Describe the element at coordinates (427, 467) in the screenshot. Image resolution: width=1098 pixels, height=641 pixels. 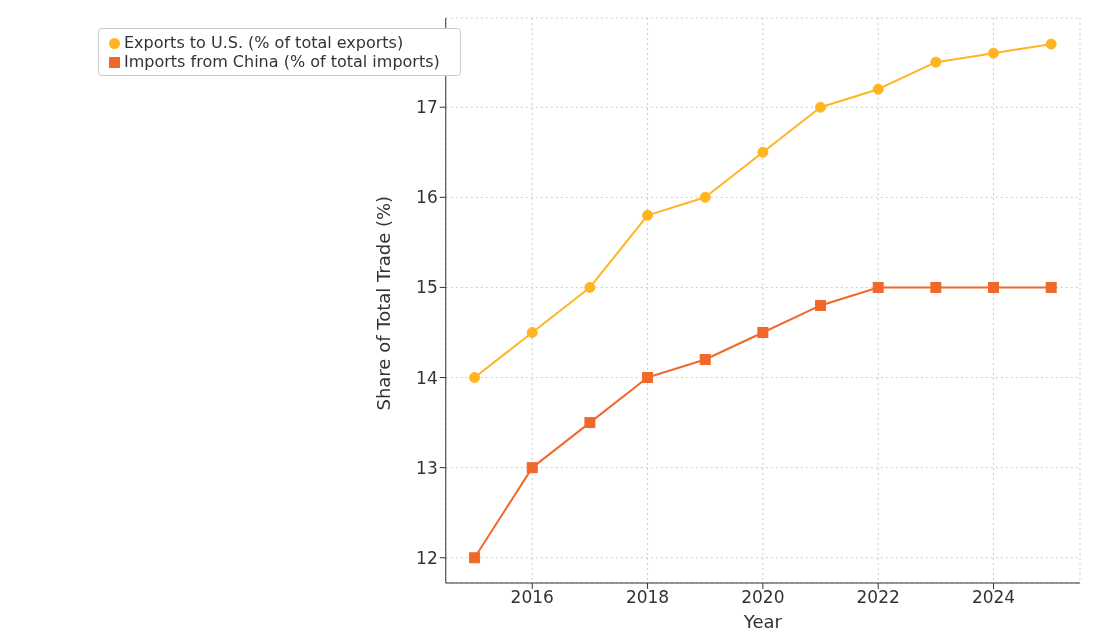
I see `y-tick-label: 13` at that location.